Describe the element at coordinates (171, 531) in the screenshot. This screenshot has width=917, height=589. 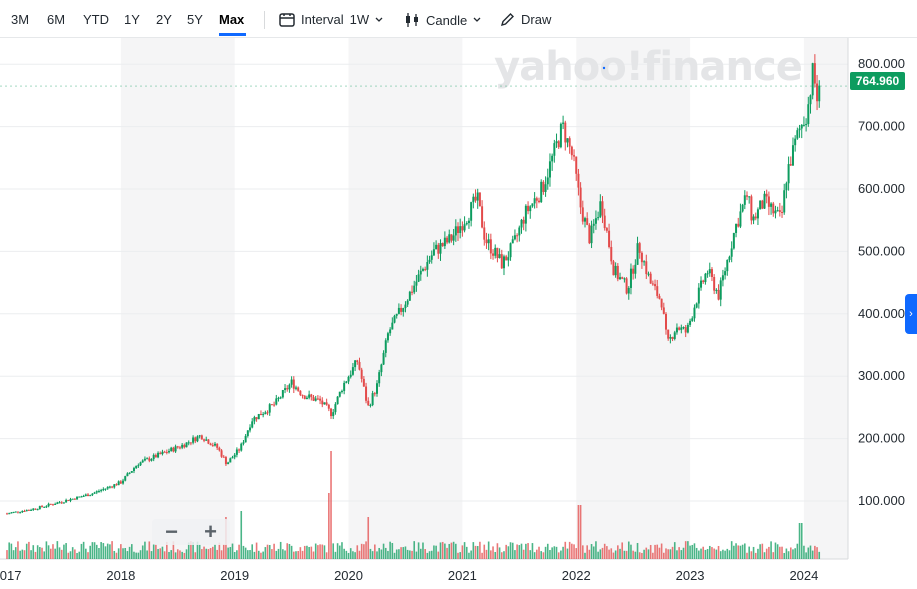
I see `zoom-out-button: −` at that location.